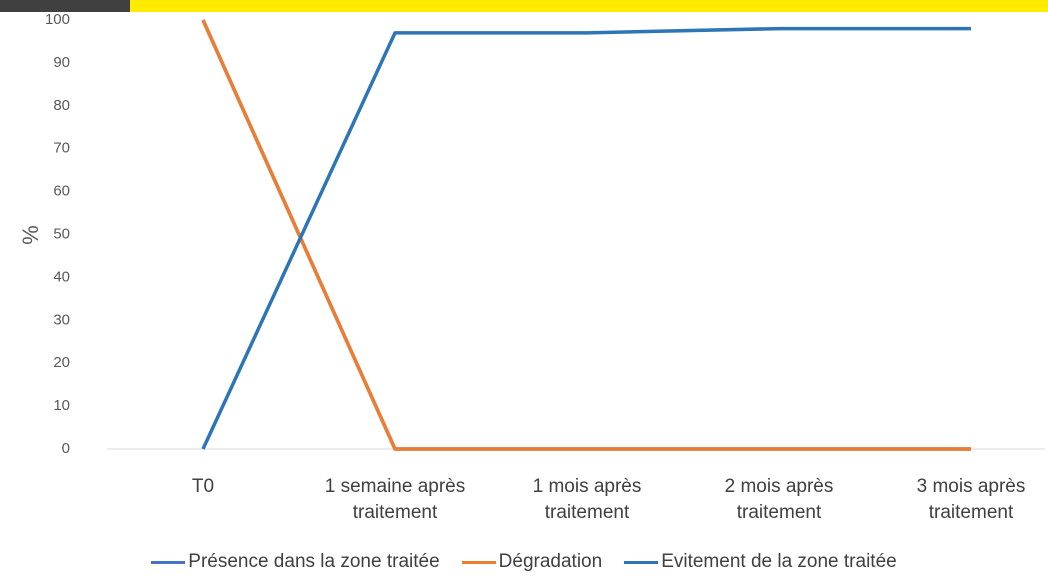 This screenshot has width=1048, height=584. Describe the element at coordinates (779, 561) in the screenshot. I see `legend-label: Evitement de la zone traitée` at that location.